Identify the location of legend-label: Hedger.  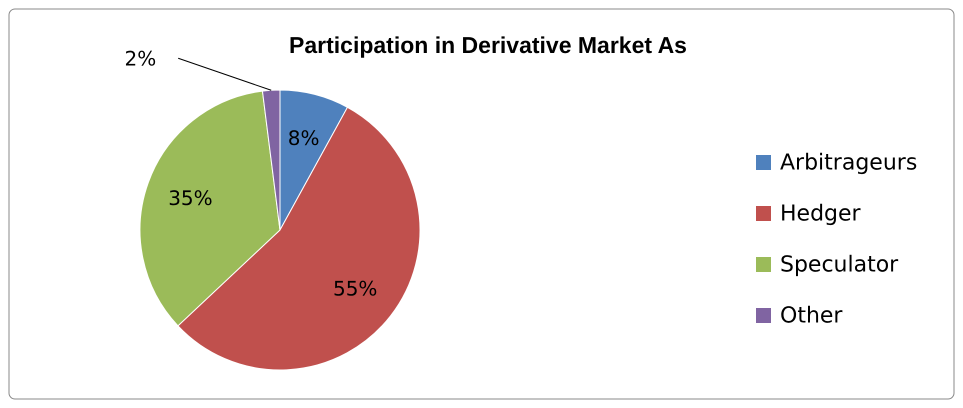
(821, 214).